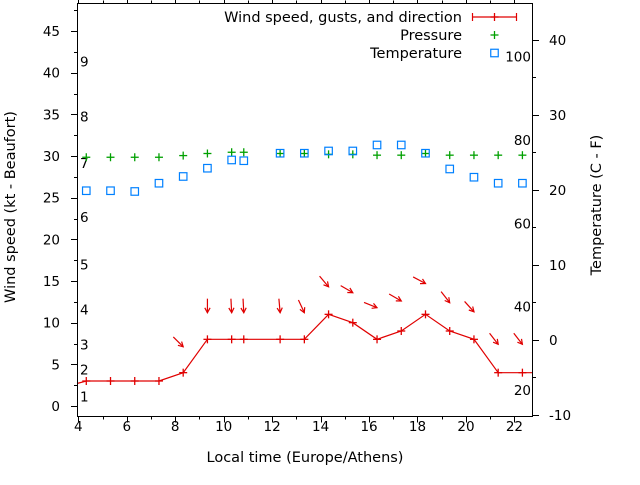  What do you see at coordinates (84, 346) in the screenshot?
I see `beaufort-label: 3` at bounding box center [84, 346].